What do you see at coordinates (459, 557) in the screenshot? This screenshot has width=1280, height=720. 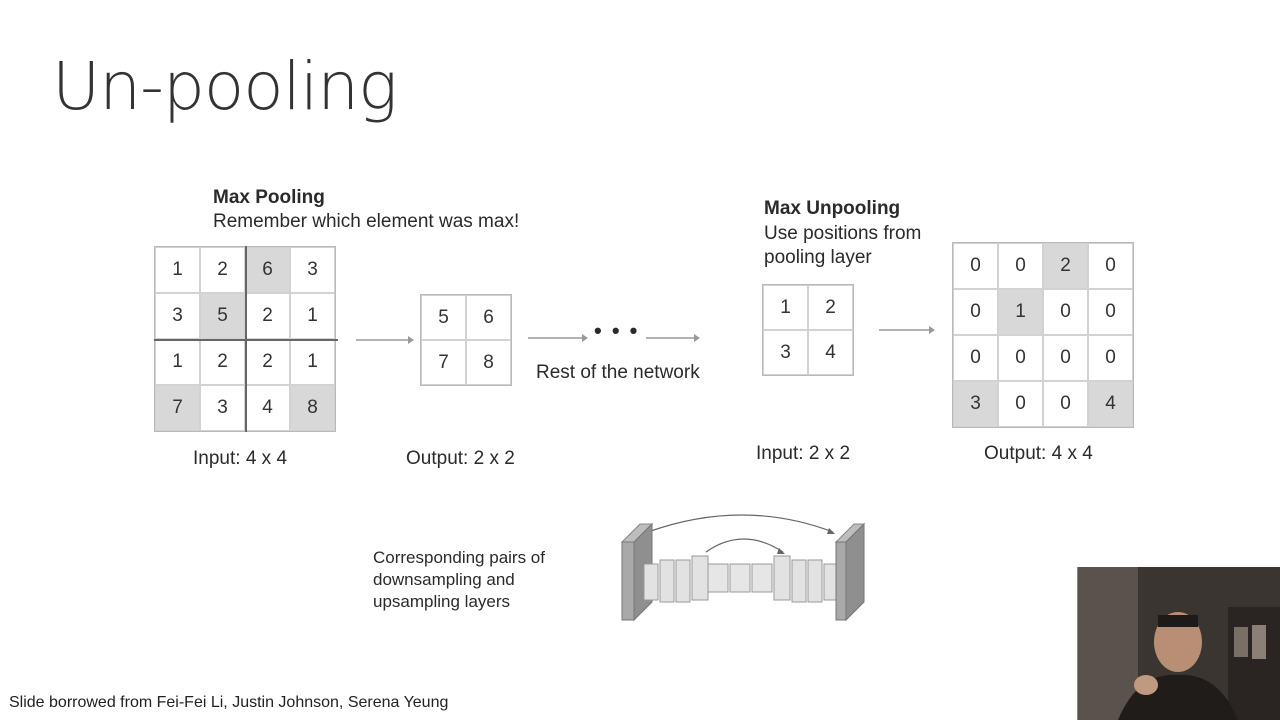 I see `unet-note-line1: Corresponding pairs of` at bounding box center [459, 557].